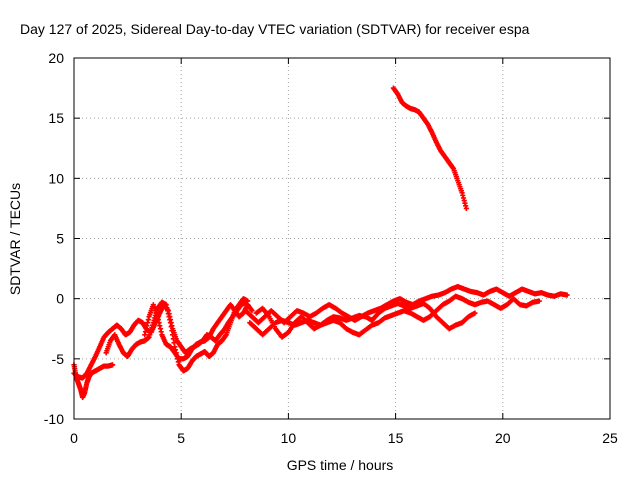  I want to click on x-tick-label: 15, so click(396, 438).